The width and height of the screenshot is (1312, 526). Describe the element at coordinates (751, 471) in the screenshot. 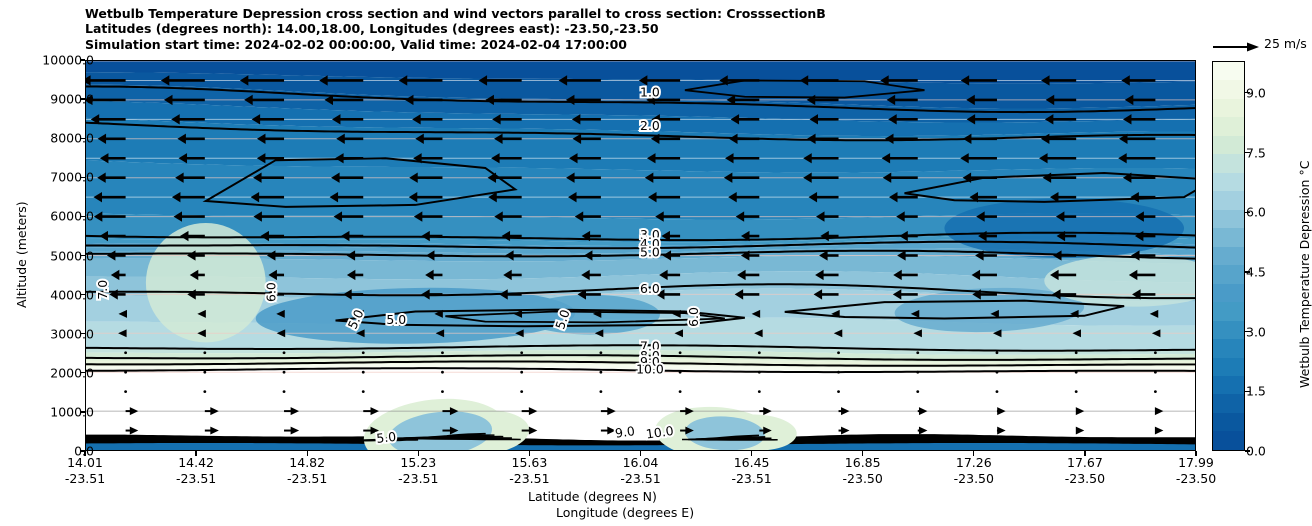

I see `x-axis-tick-label: 16.45 -23.51` at that location.